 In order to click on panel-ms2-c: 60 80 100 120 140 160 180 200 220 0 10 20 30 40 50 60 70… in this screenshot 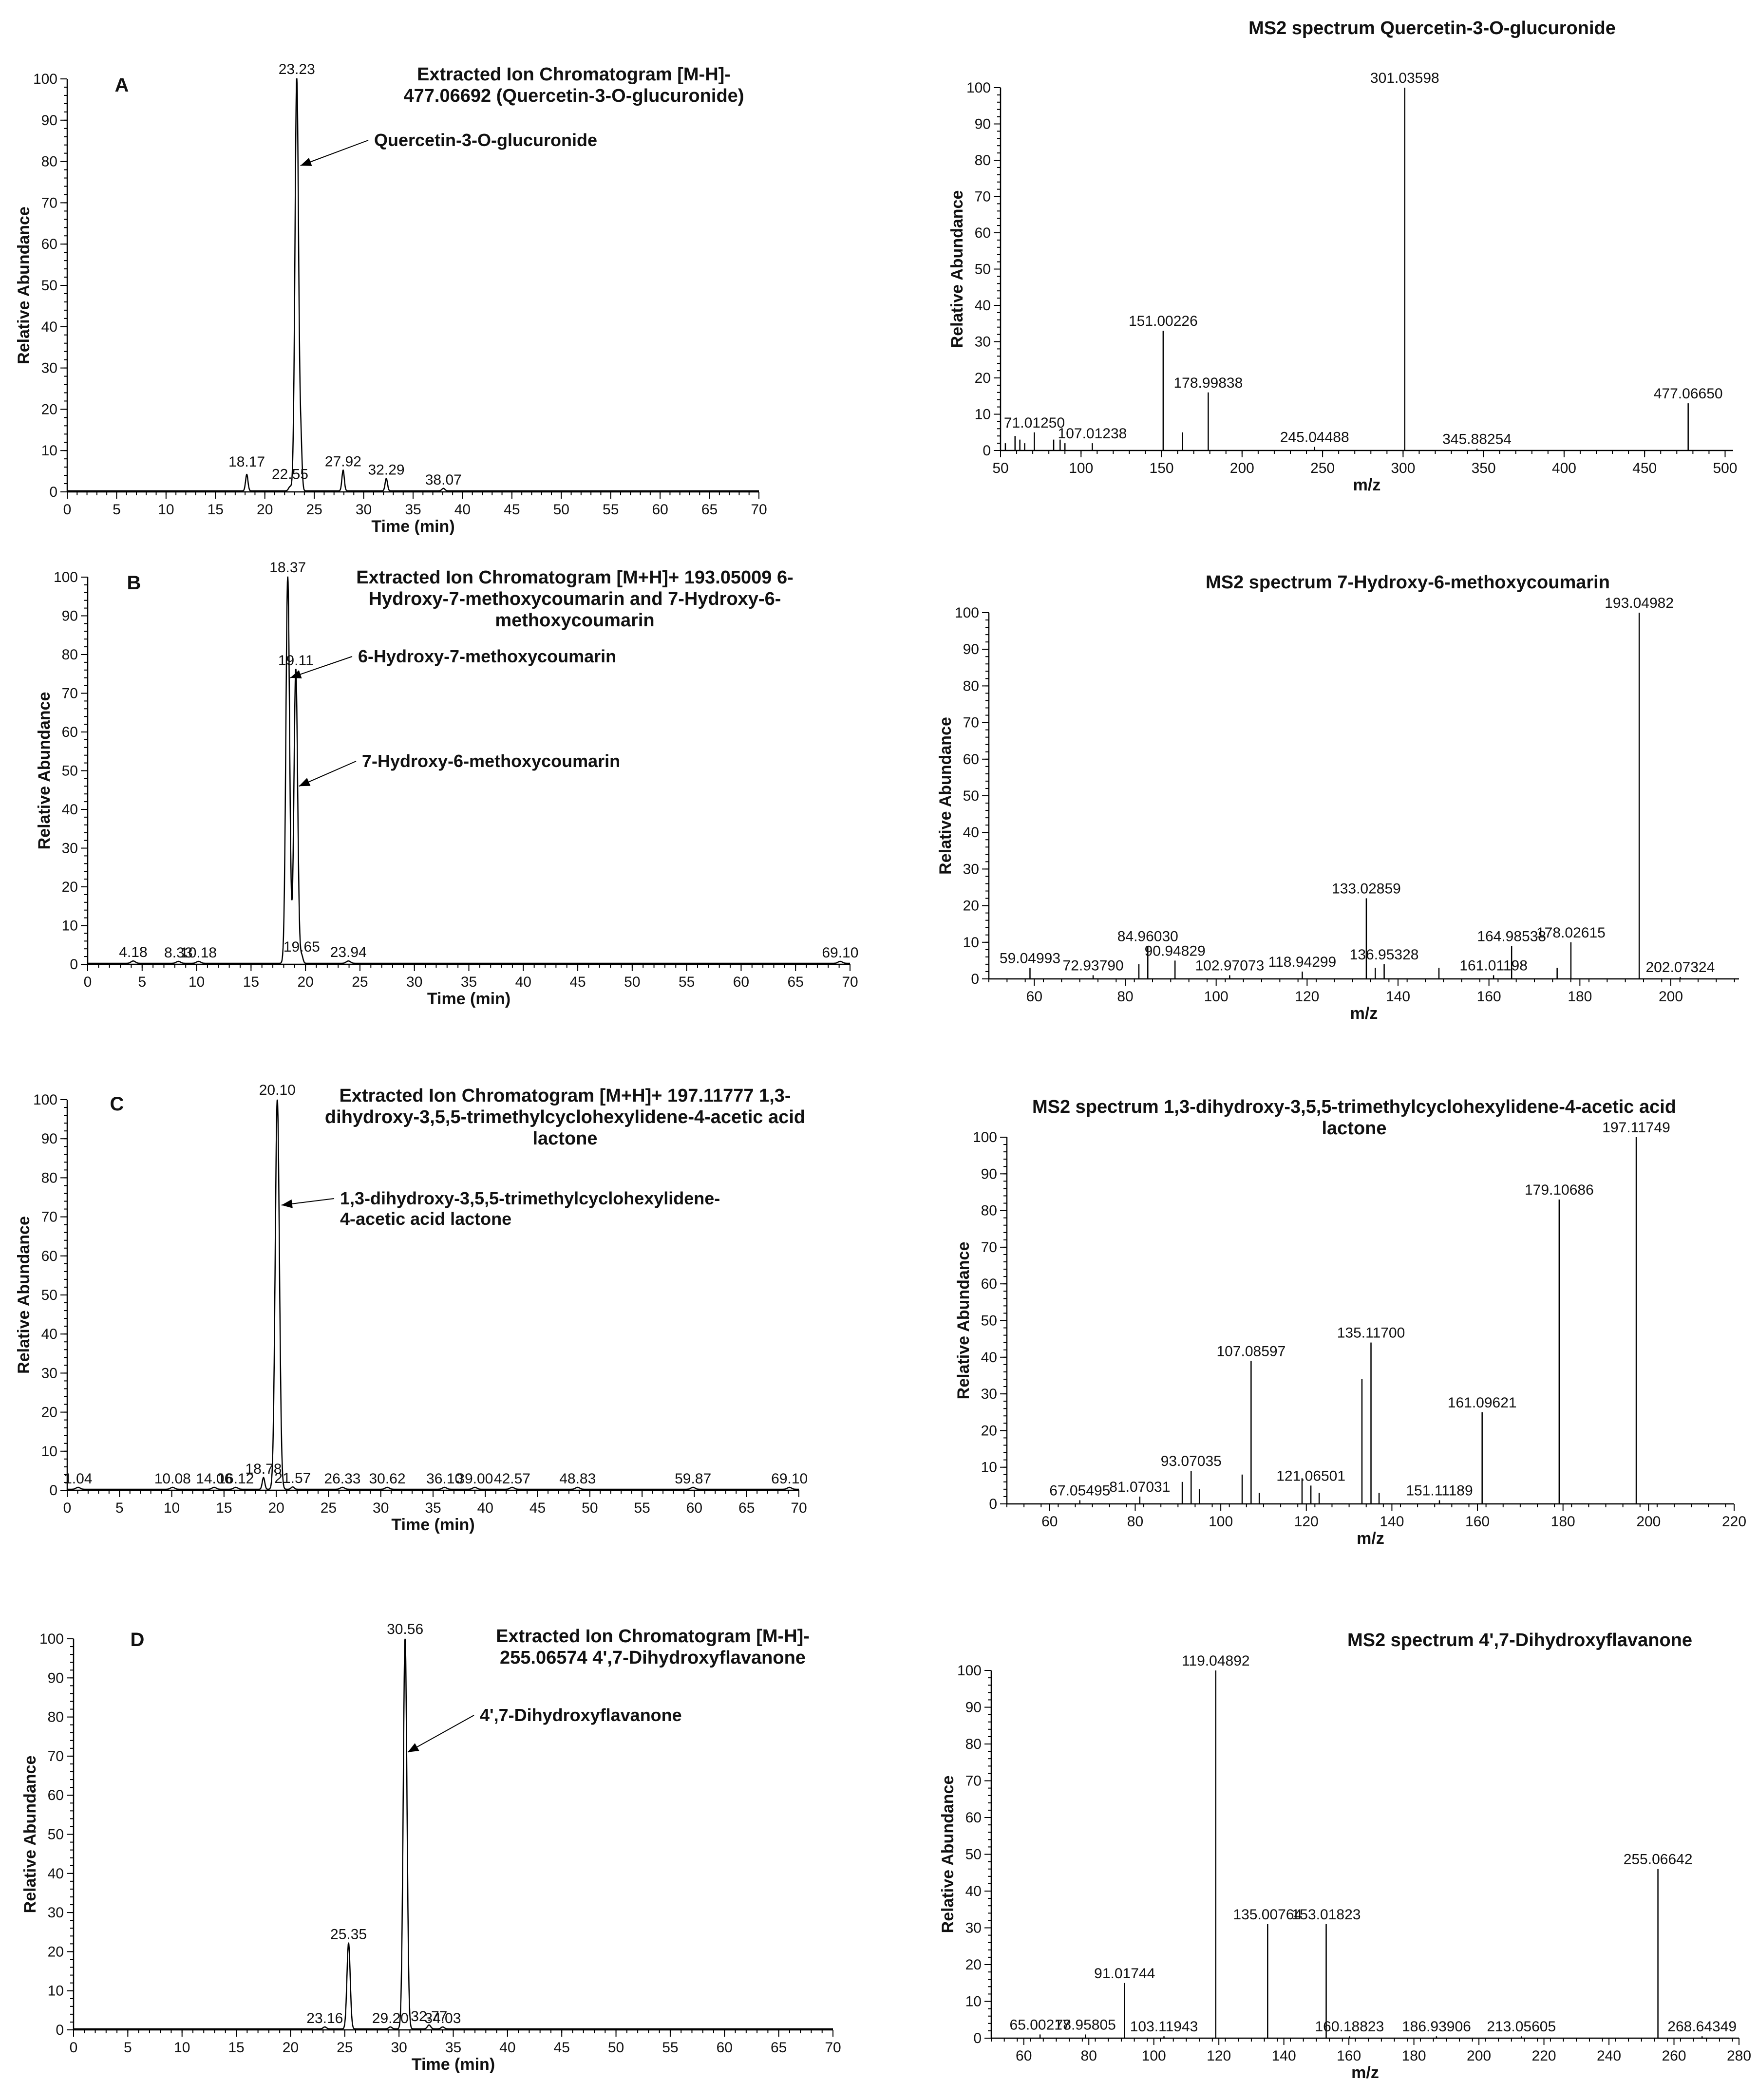, I will do `click(1350, 1322)`.